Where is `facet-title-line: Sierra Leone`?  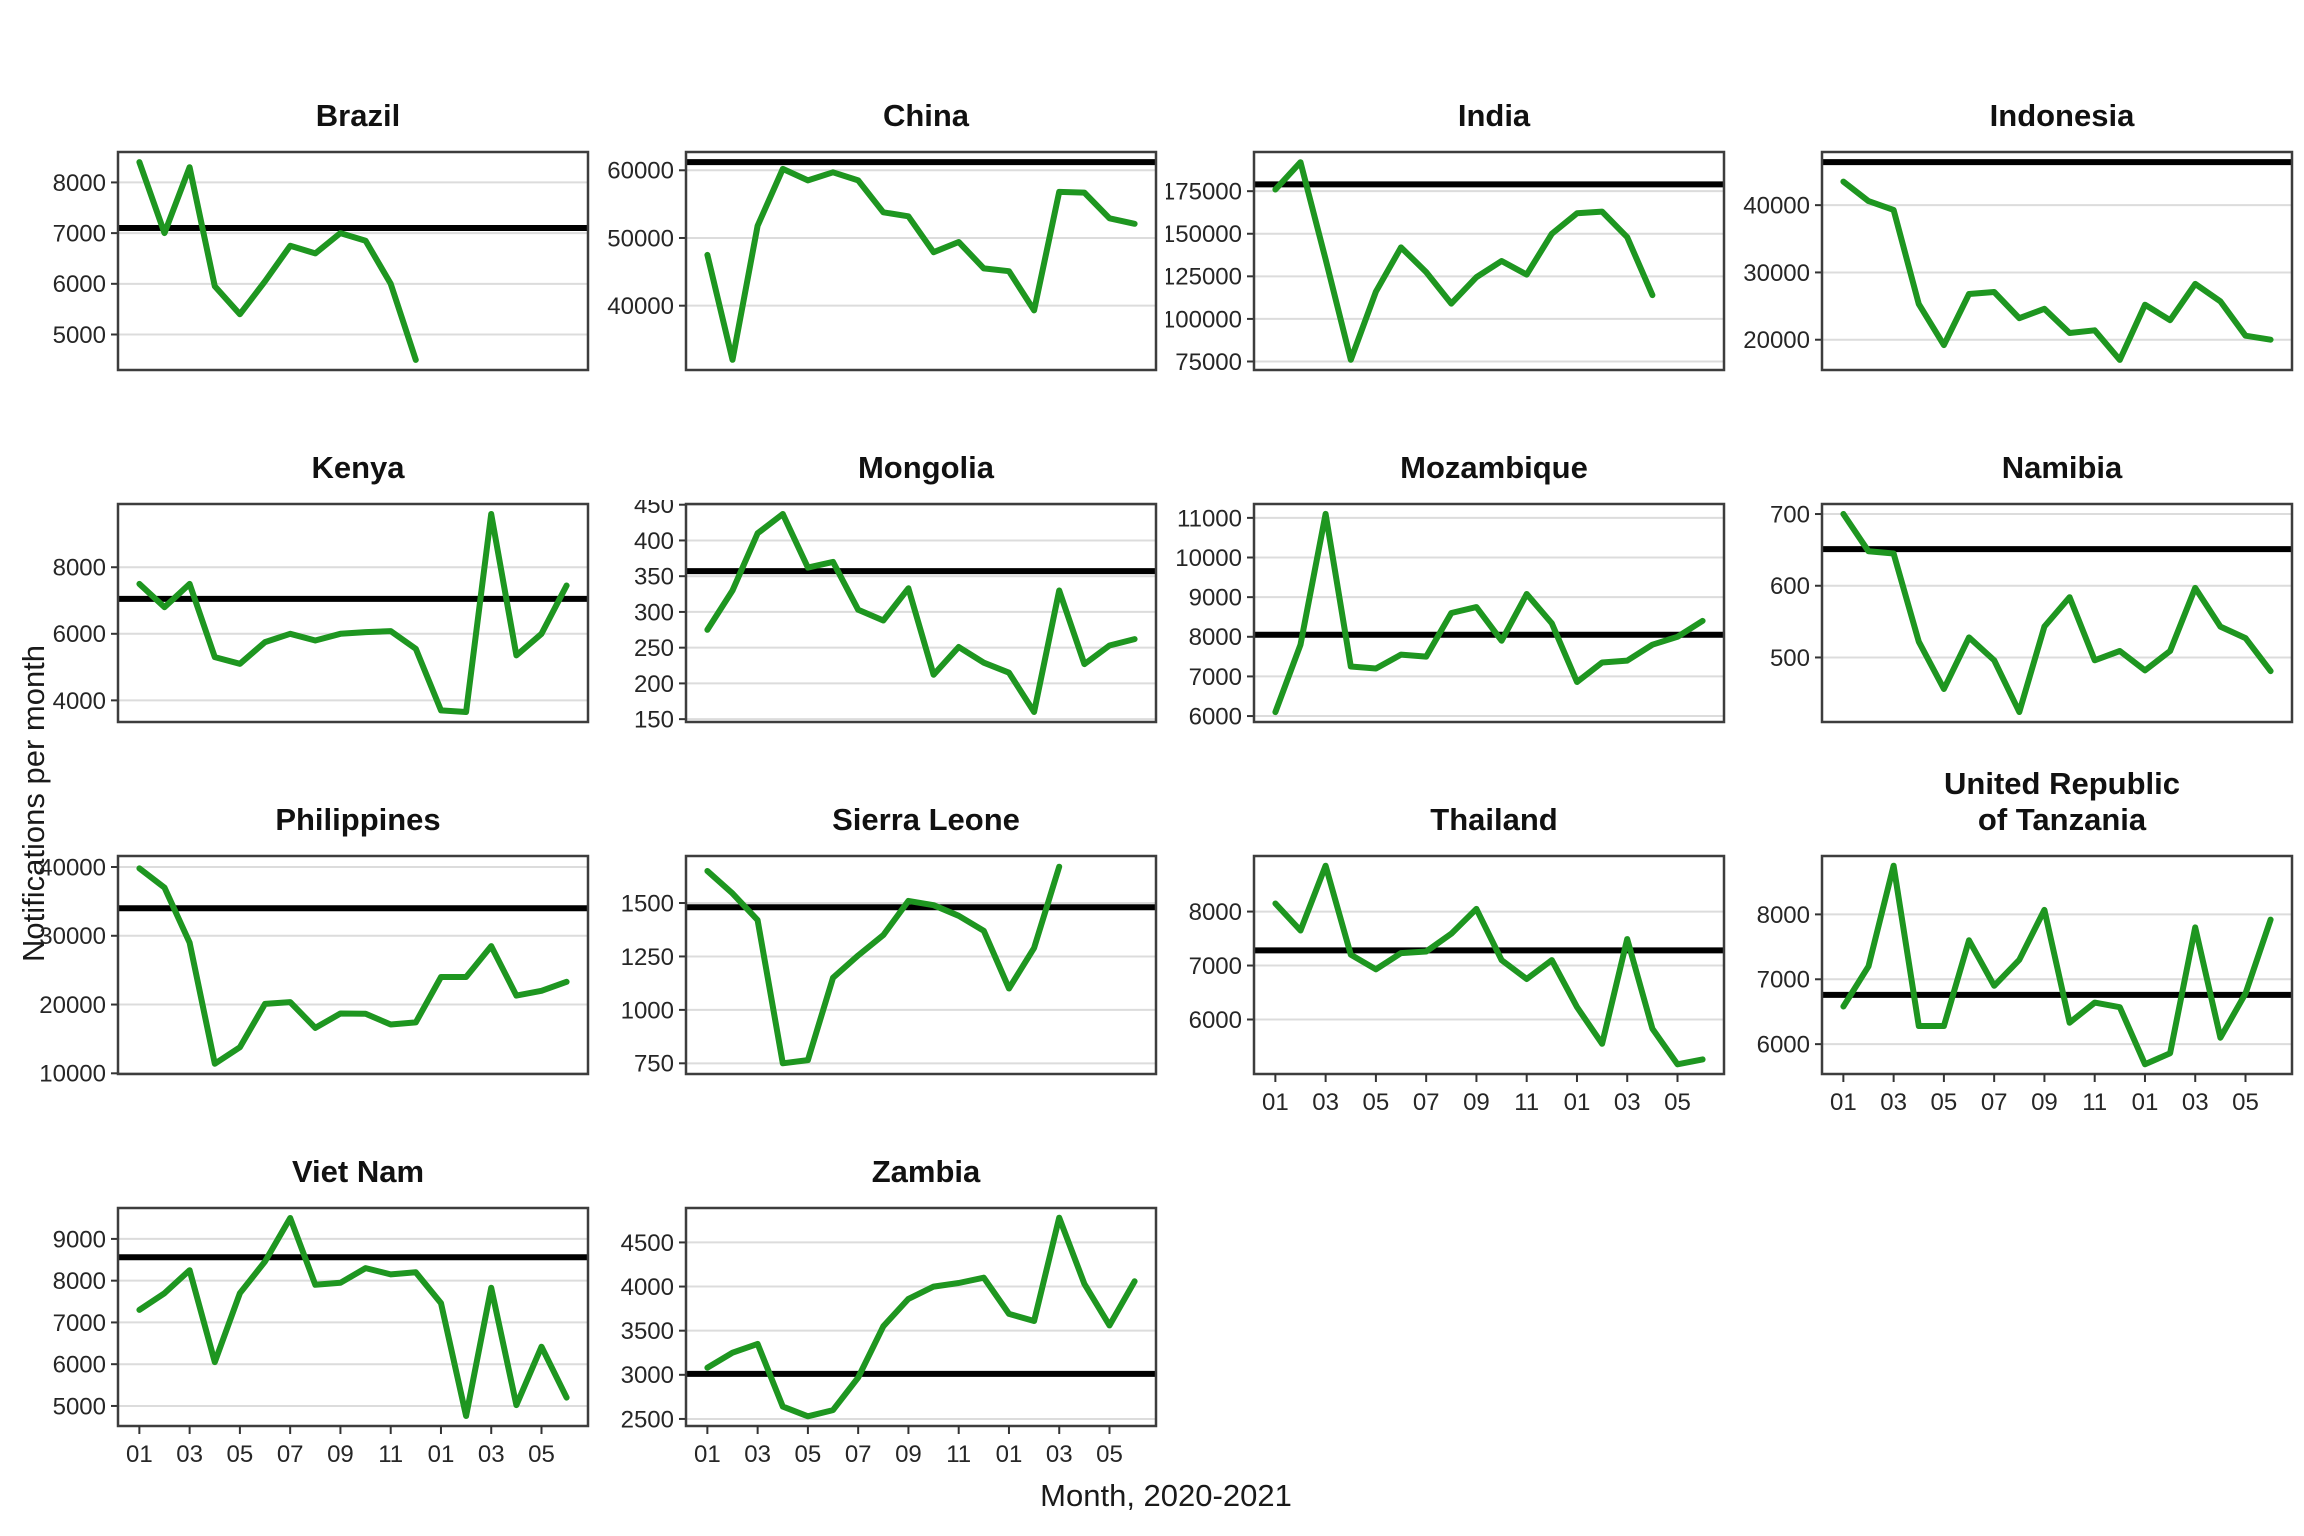
facet-title-line: Sierra Leone is located at coordinates (926, 819).